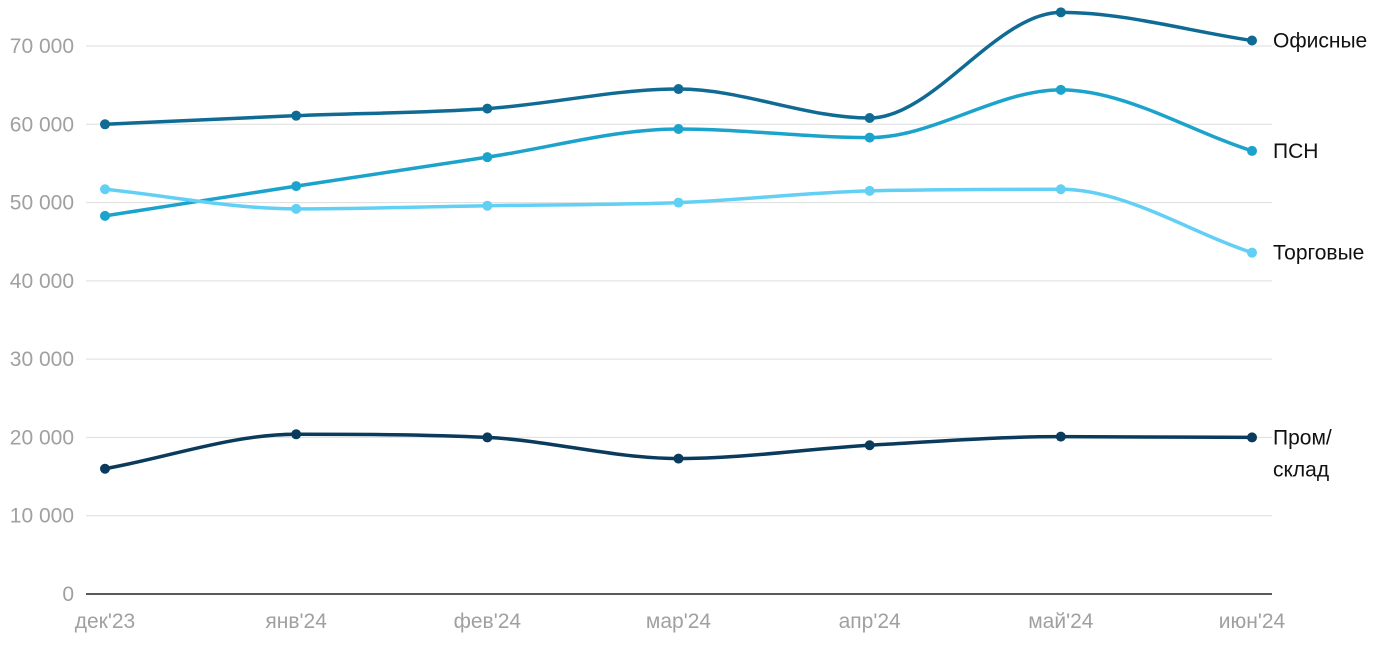  I want to click on y-tick-label: 10 000, so click(42, 516).